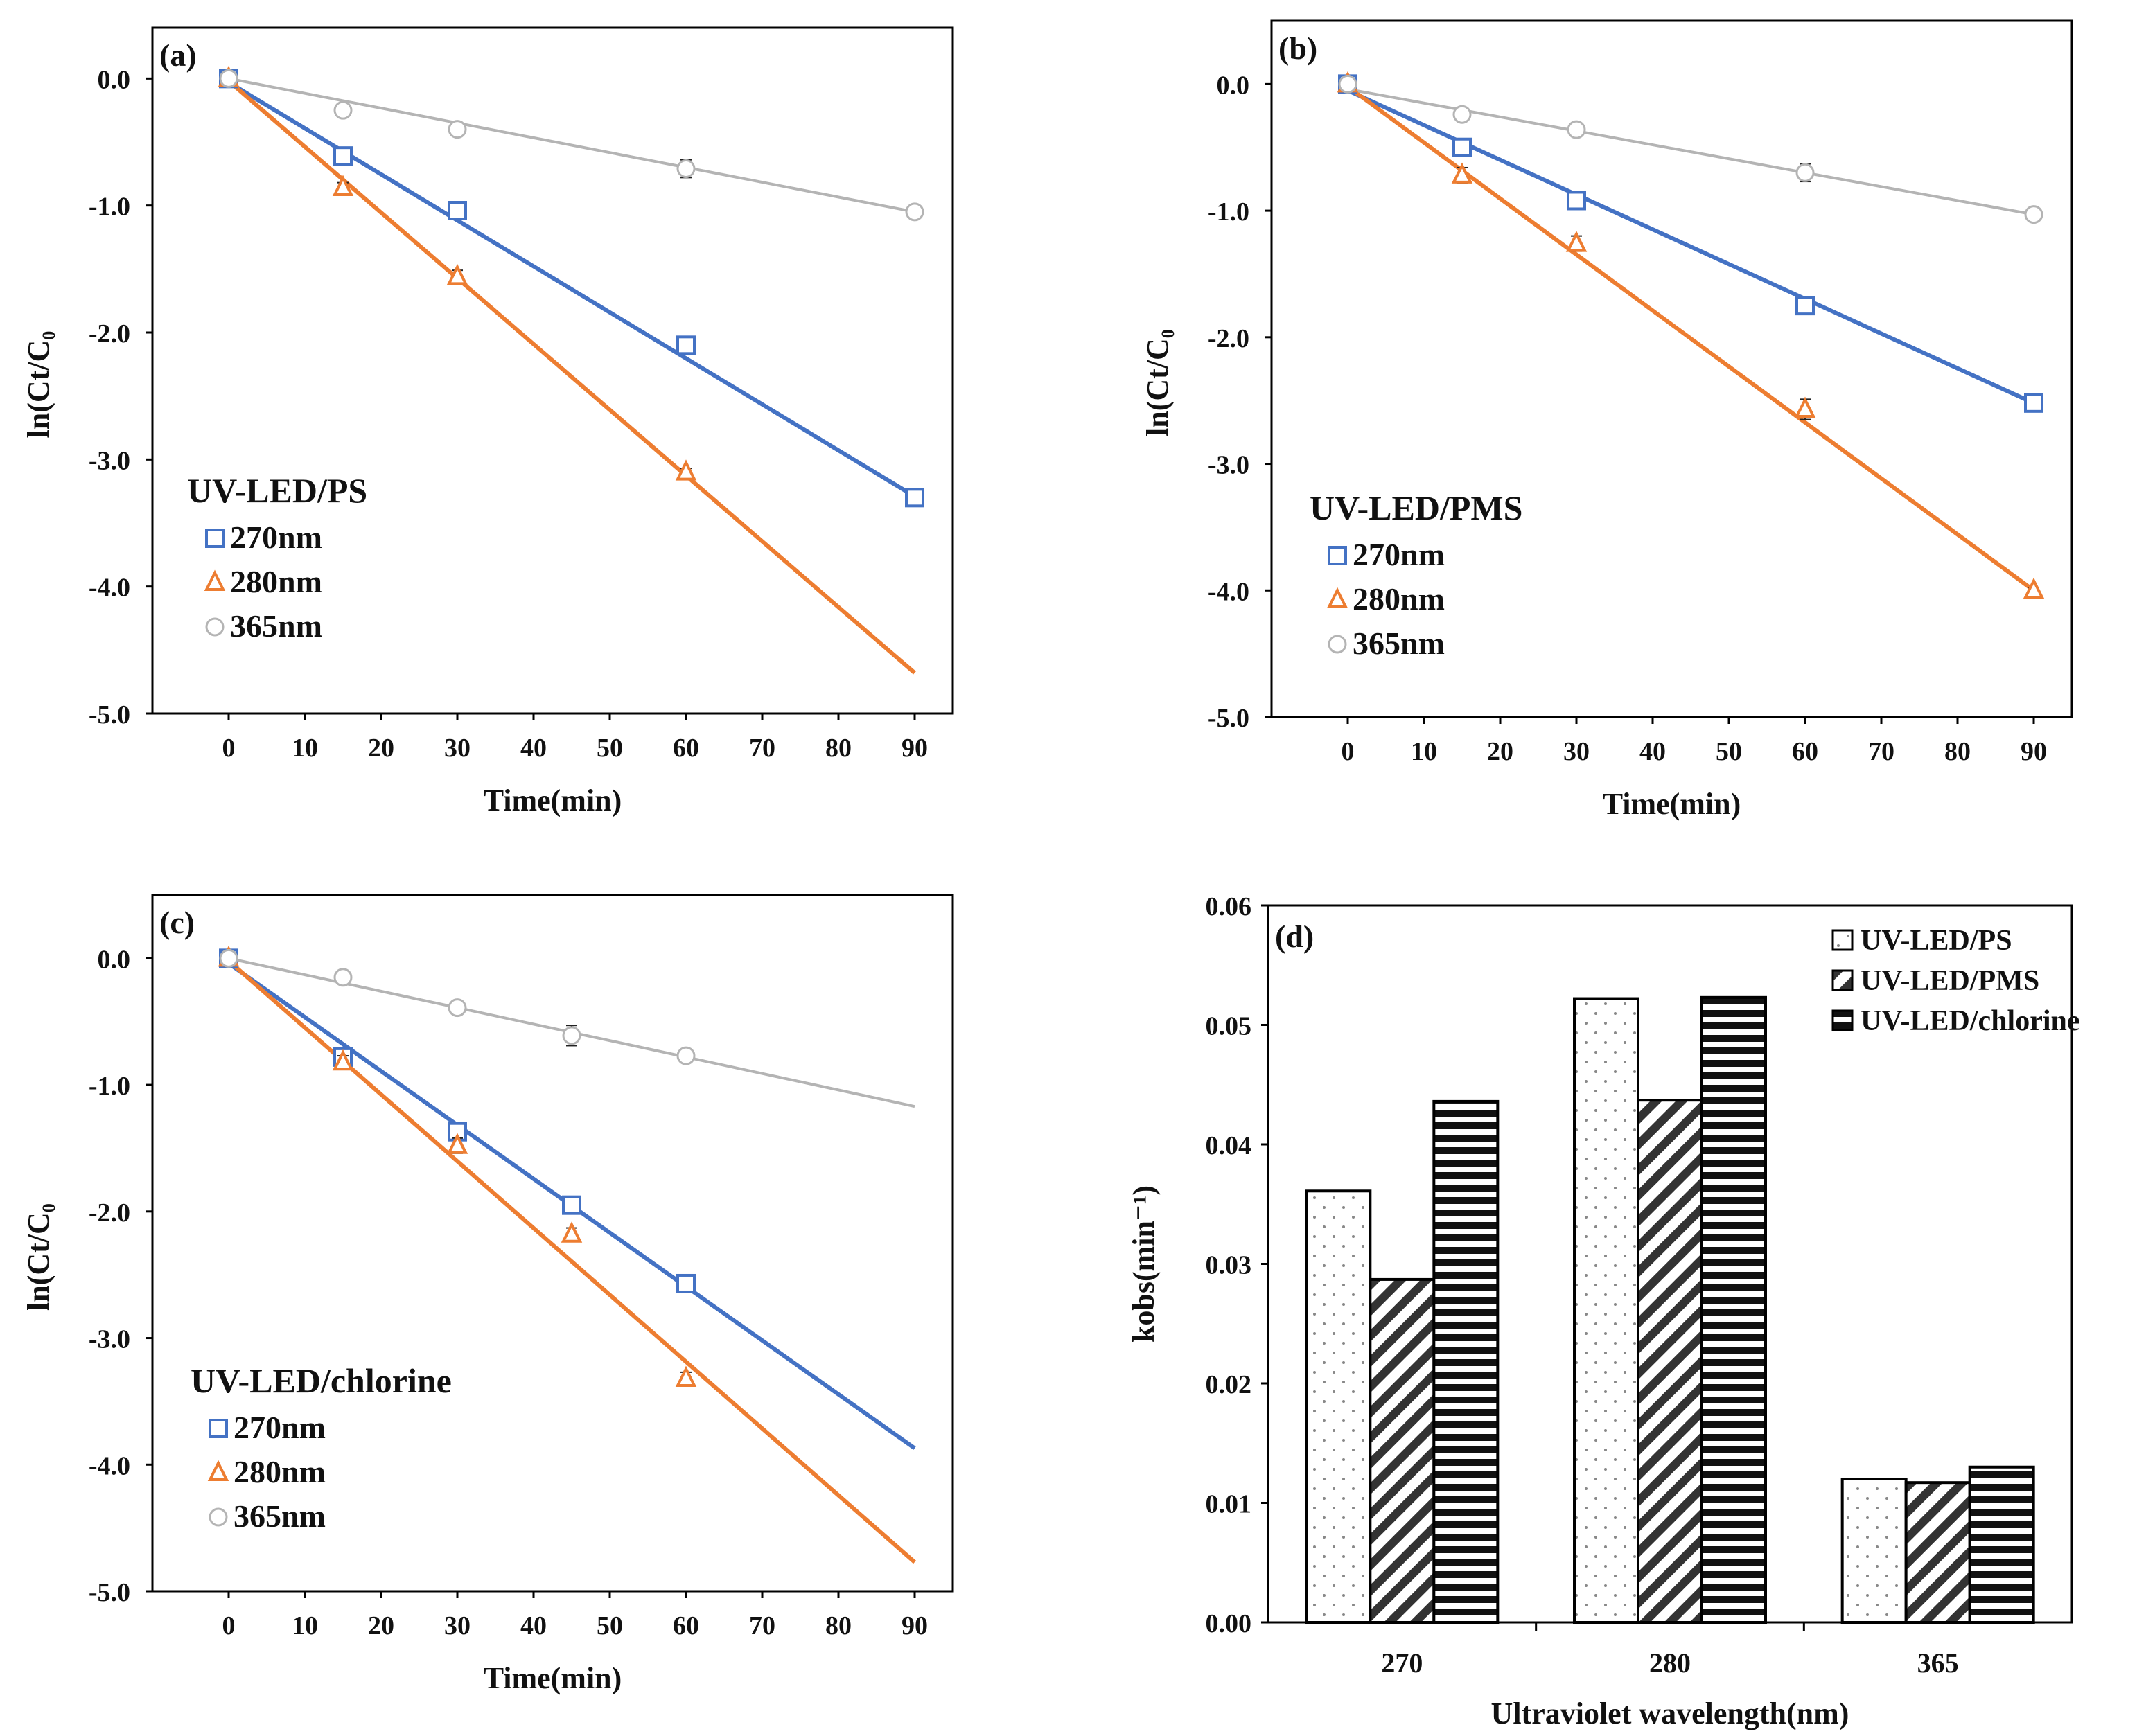  Describe the element at coordinates (1402, 1451) in the screenshot. I see `bar-UV-LED/PMS-270` at that location.